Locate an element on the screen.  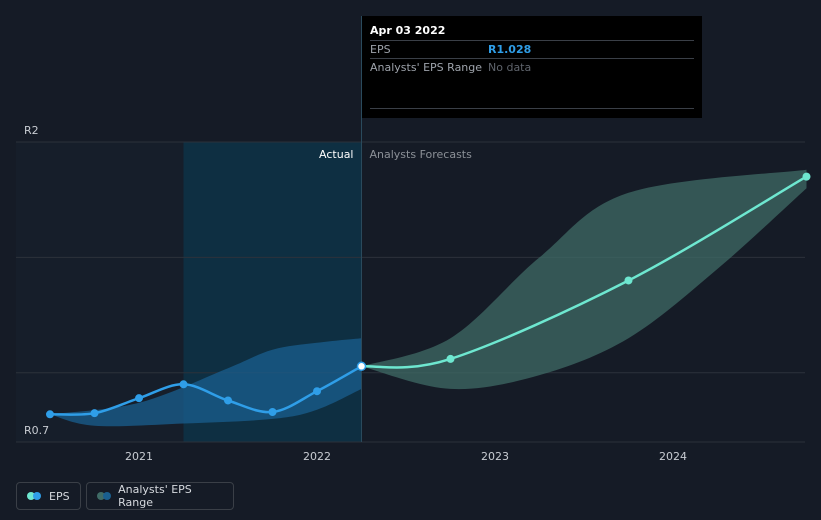
legend-range-toggle: Analysts' EPS Range is located at coordinates (160, 496).